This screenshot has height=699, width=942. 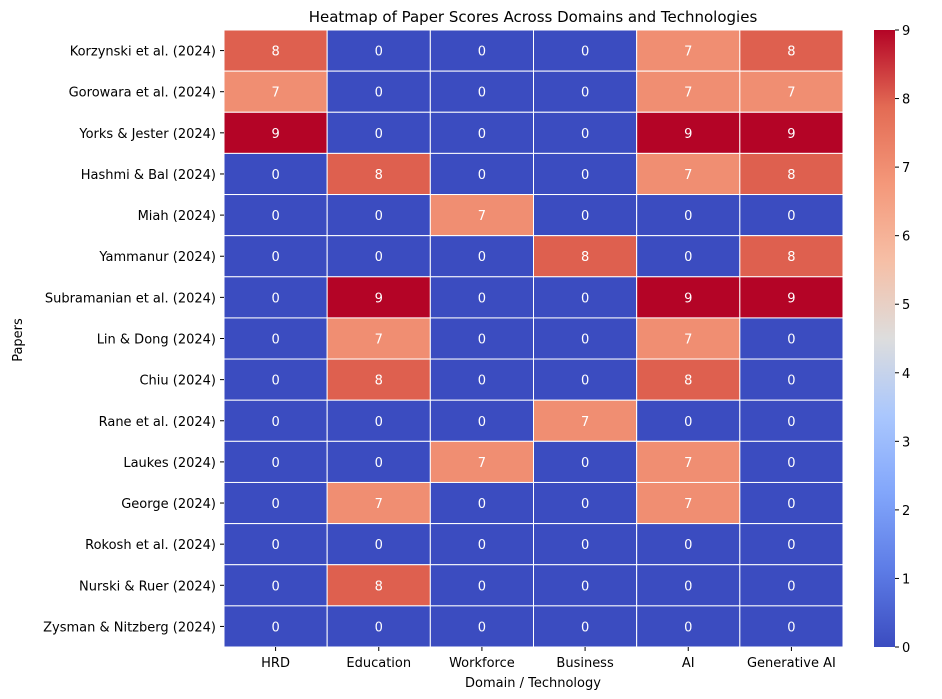 What do you see at coordinates (147, 586) in the screenshot?
I see `row-tick-label: Nurski & Ruer (2024)` at bounding box center [147, 586].